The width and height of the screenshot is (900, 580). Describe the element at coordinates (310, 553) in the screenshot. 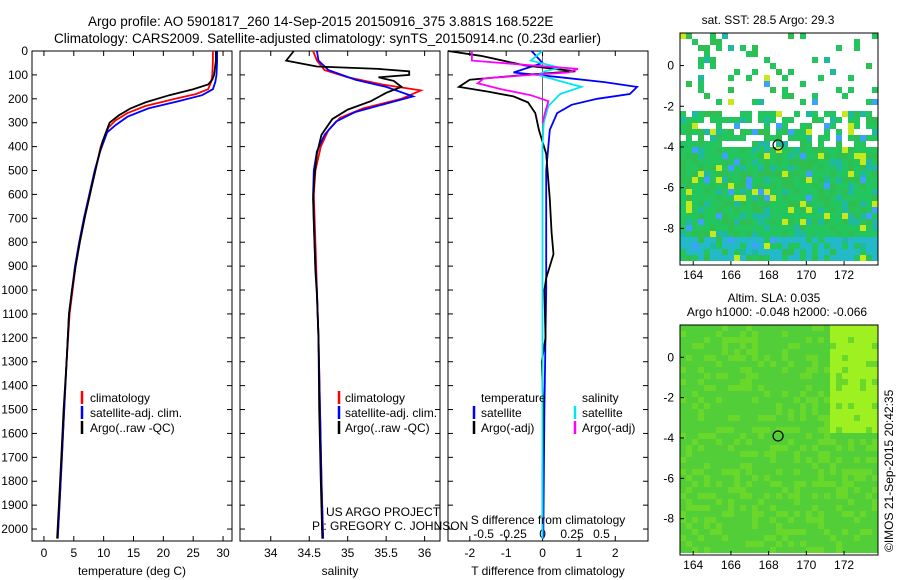

I see `x-tick-label: 34.5` at that location.